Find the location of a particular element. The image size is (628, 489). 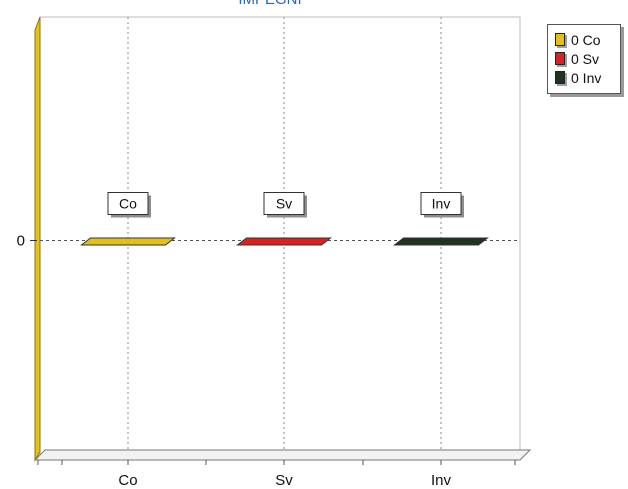

bar-label-text: Co is located at coordinates (128, 204).